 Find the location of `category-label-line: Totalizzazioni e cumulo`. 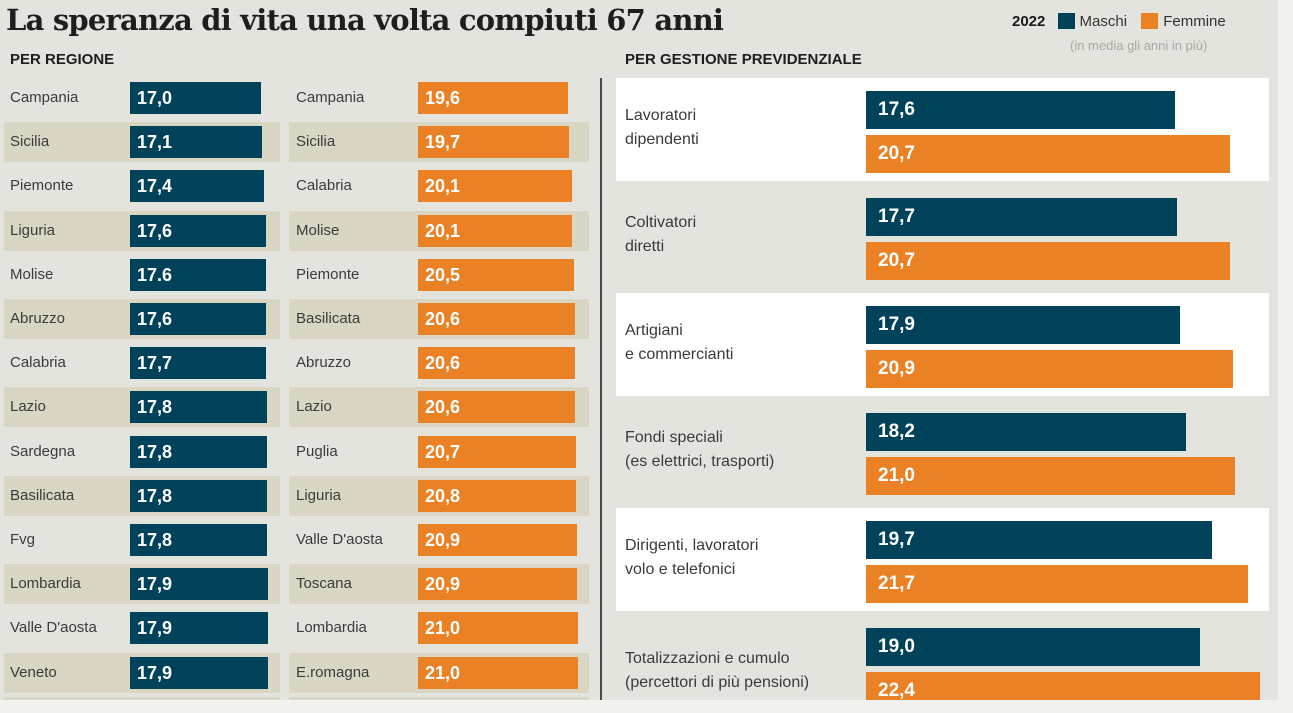

category-label-line: Totalizzazioni e cumulo is located at coordinates (707, 658).